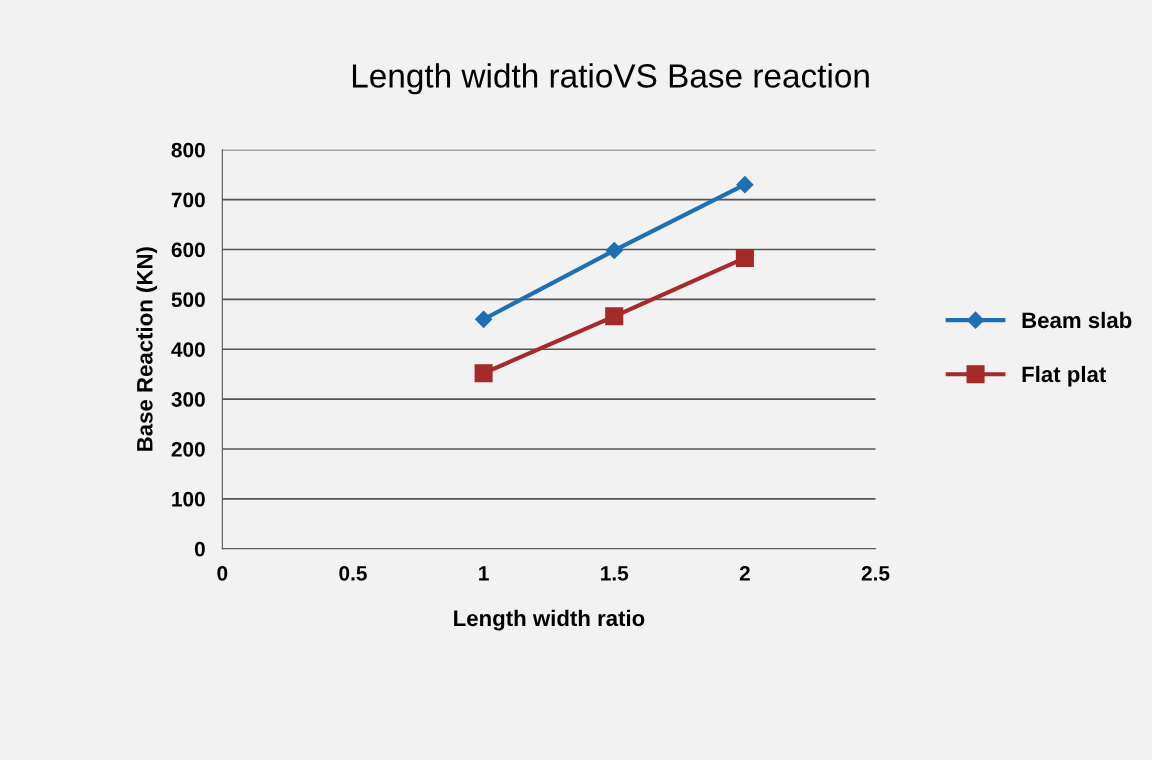  What do you see at coordinates (188, 200) in the screenshot?
I see `y-tick-label: 700` at bounding box center [188, 200].